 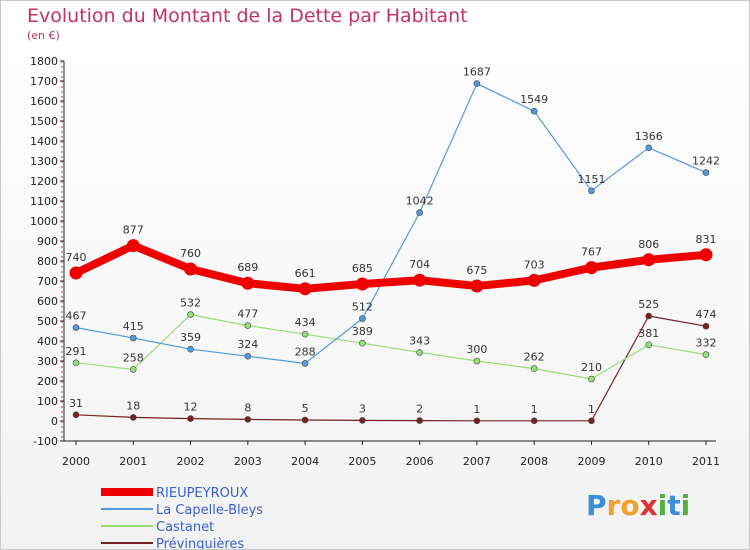 I want to click on data-label: 703, so click(x=534, y=264).